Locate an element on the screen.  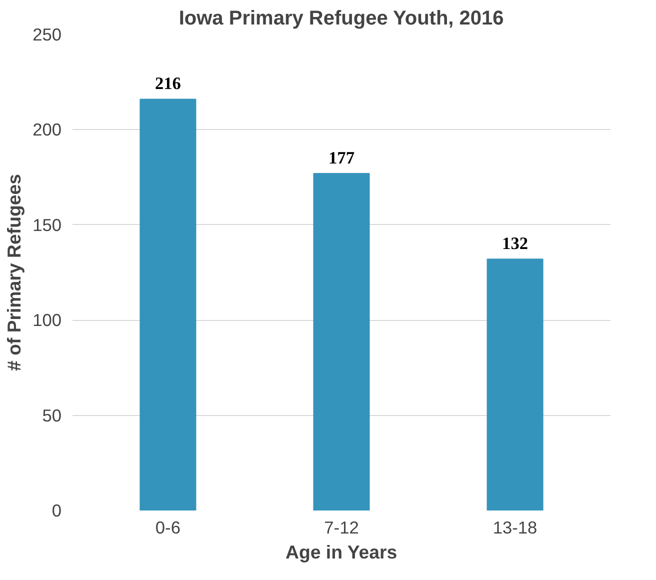
y-tick-label: 50 is located at coordinates (52, 415).